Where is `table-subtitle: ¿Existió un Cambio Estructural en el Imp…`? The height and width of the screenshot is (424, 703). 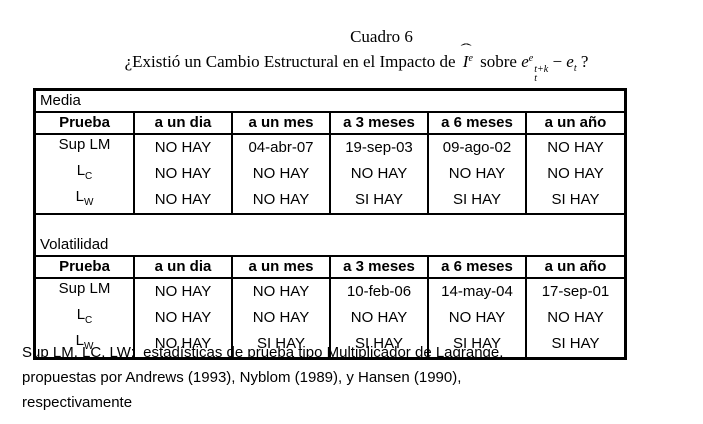 table-subtitle: ¿Existió un Cambio Estructural en el Imp… is located at coordinates (354, 63).